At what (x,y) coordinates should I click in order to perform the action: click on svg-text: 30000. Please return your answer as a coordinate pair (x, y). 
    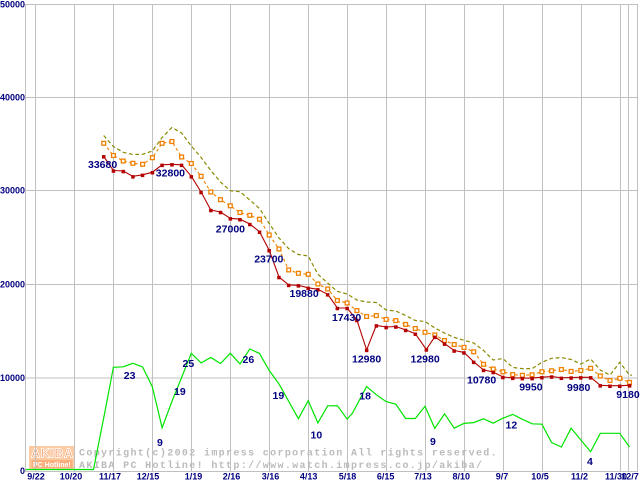
    Looking at the image, I should click on (12, 191).